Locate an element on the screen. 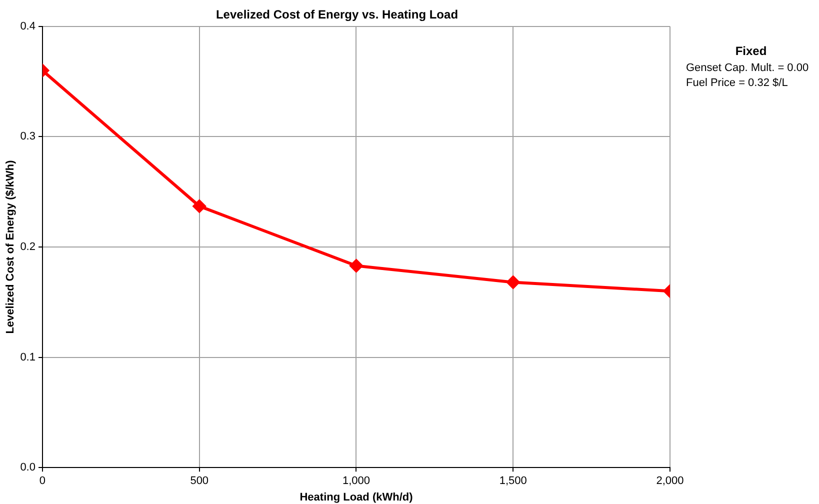  y-tick-label: 0.1 is located at coordinates (28, 357).